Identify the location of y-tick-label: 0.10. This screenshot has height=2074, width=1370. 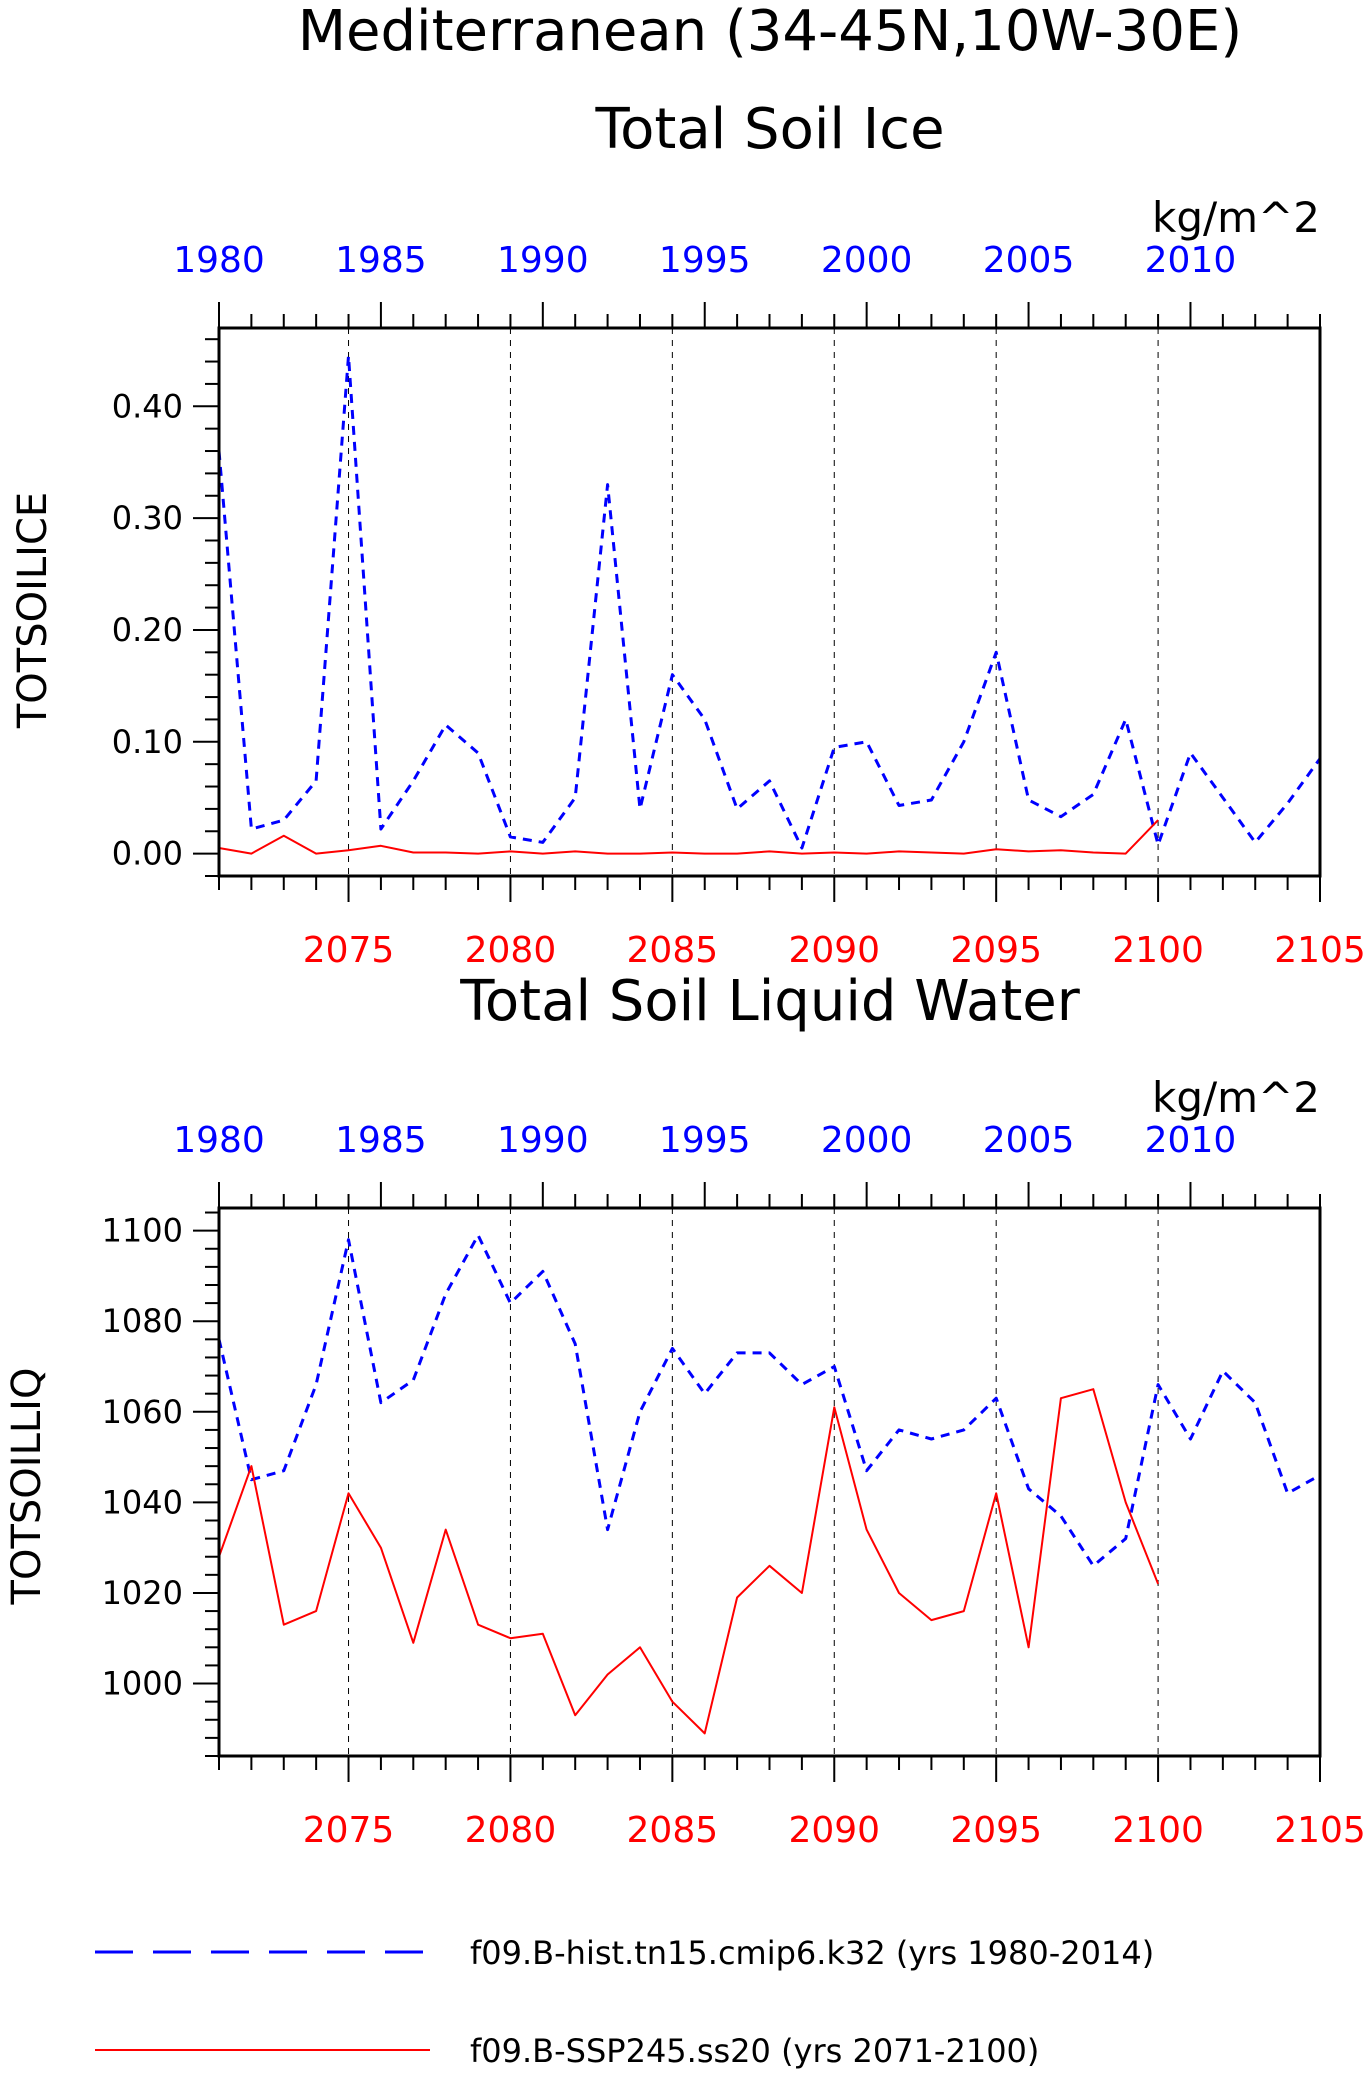
(147, 742).